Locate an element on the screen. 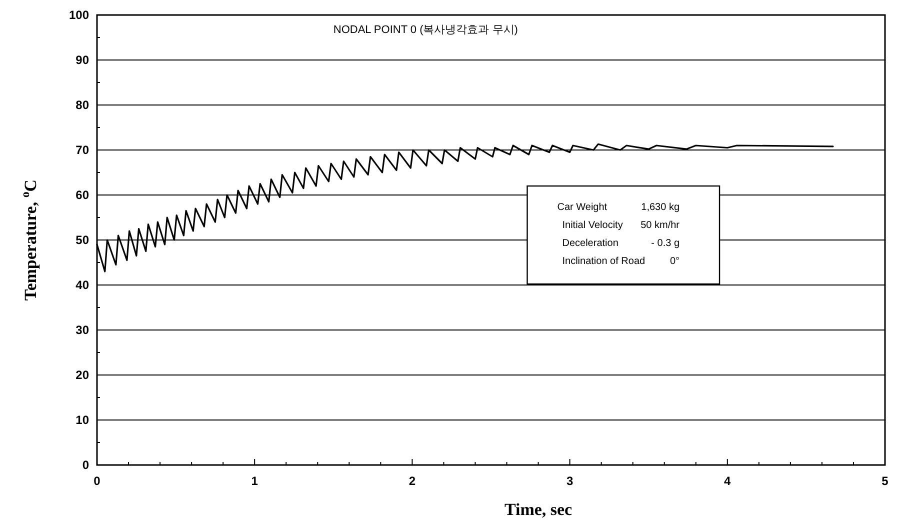 Image resolution: width=910 pixels, height=527 pixels. annotation: 1,630 kg is located at coordinates (660, 207).